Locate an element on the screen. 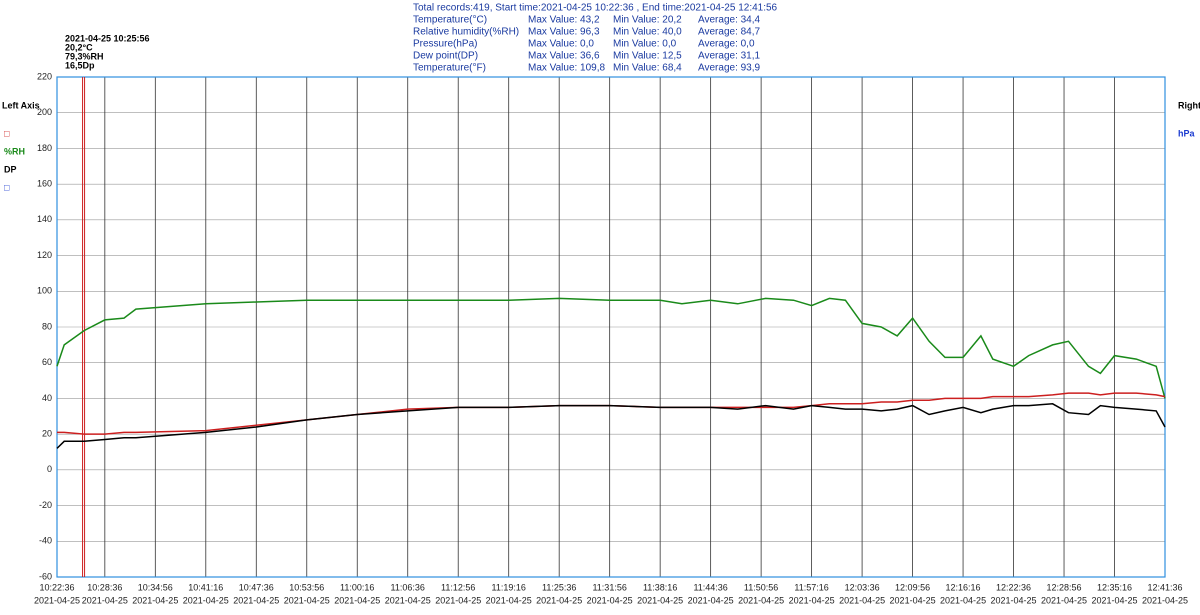  x-tick-label: 12:41:36 is located at coordinates (1164, 587).